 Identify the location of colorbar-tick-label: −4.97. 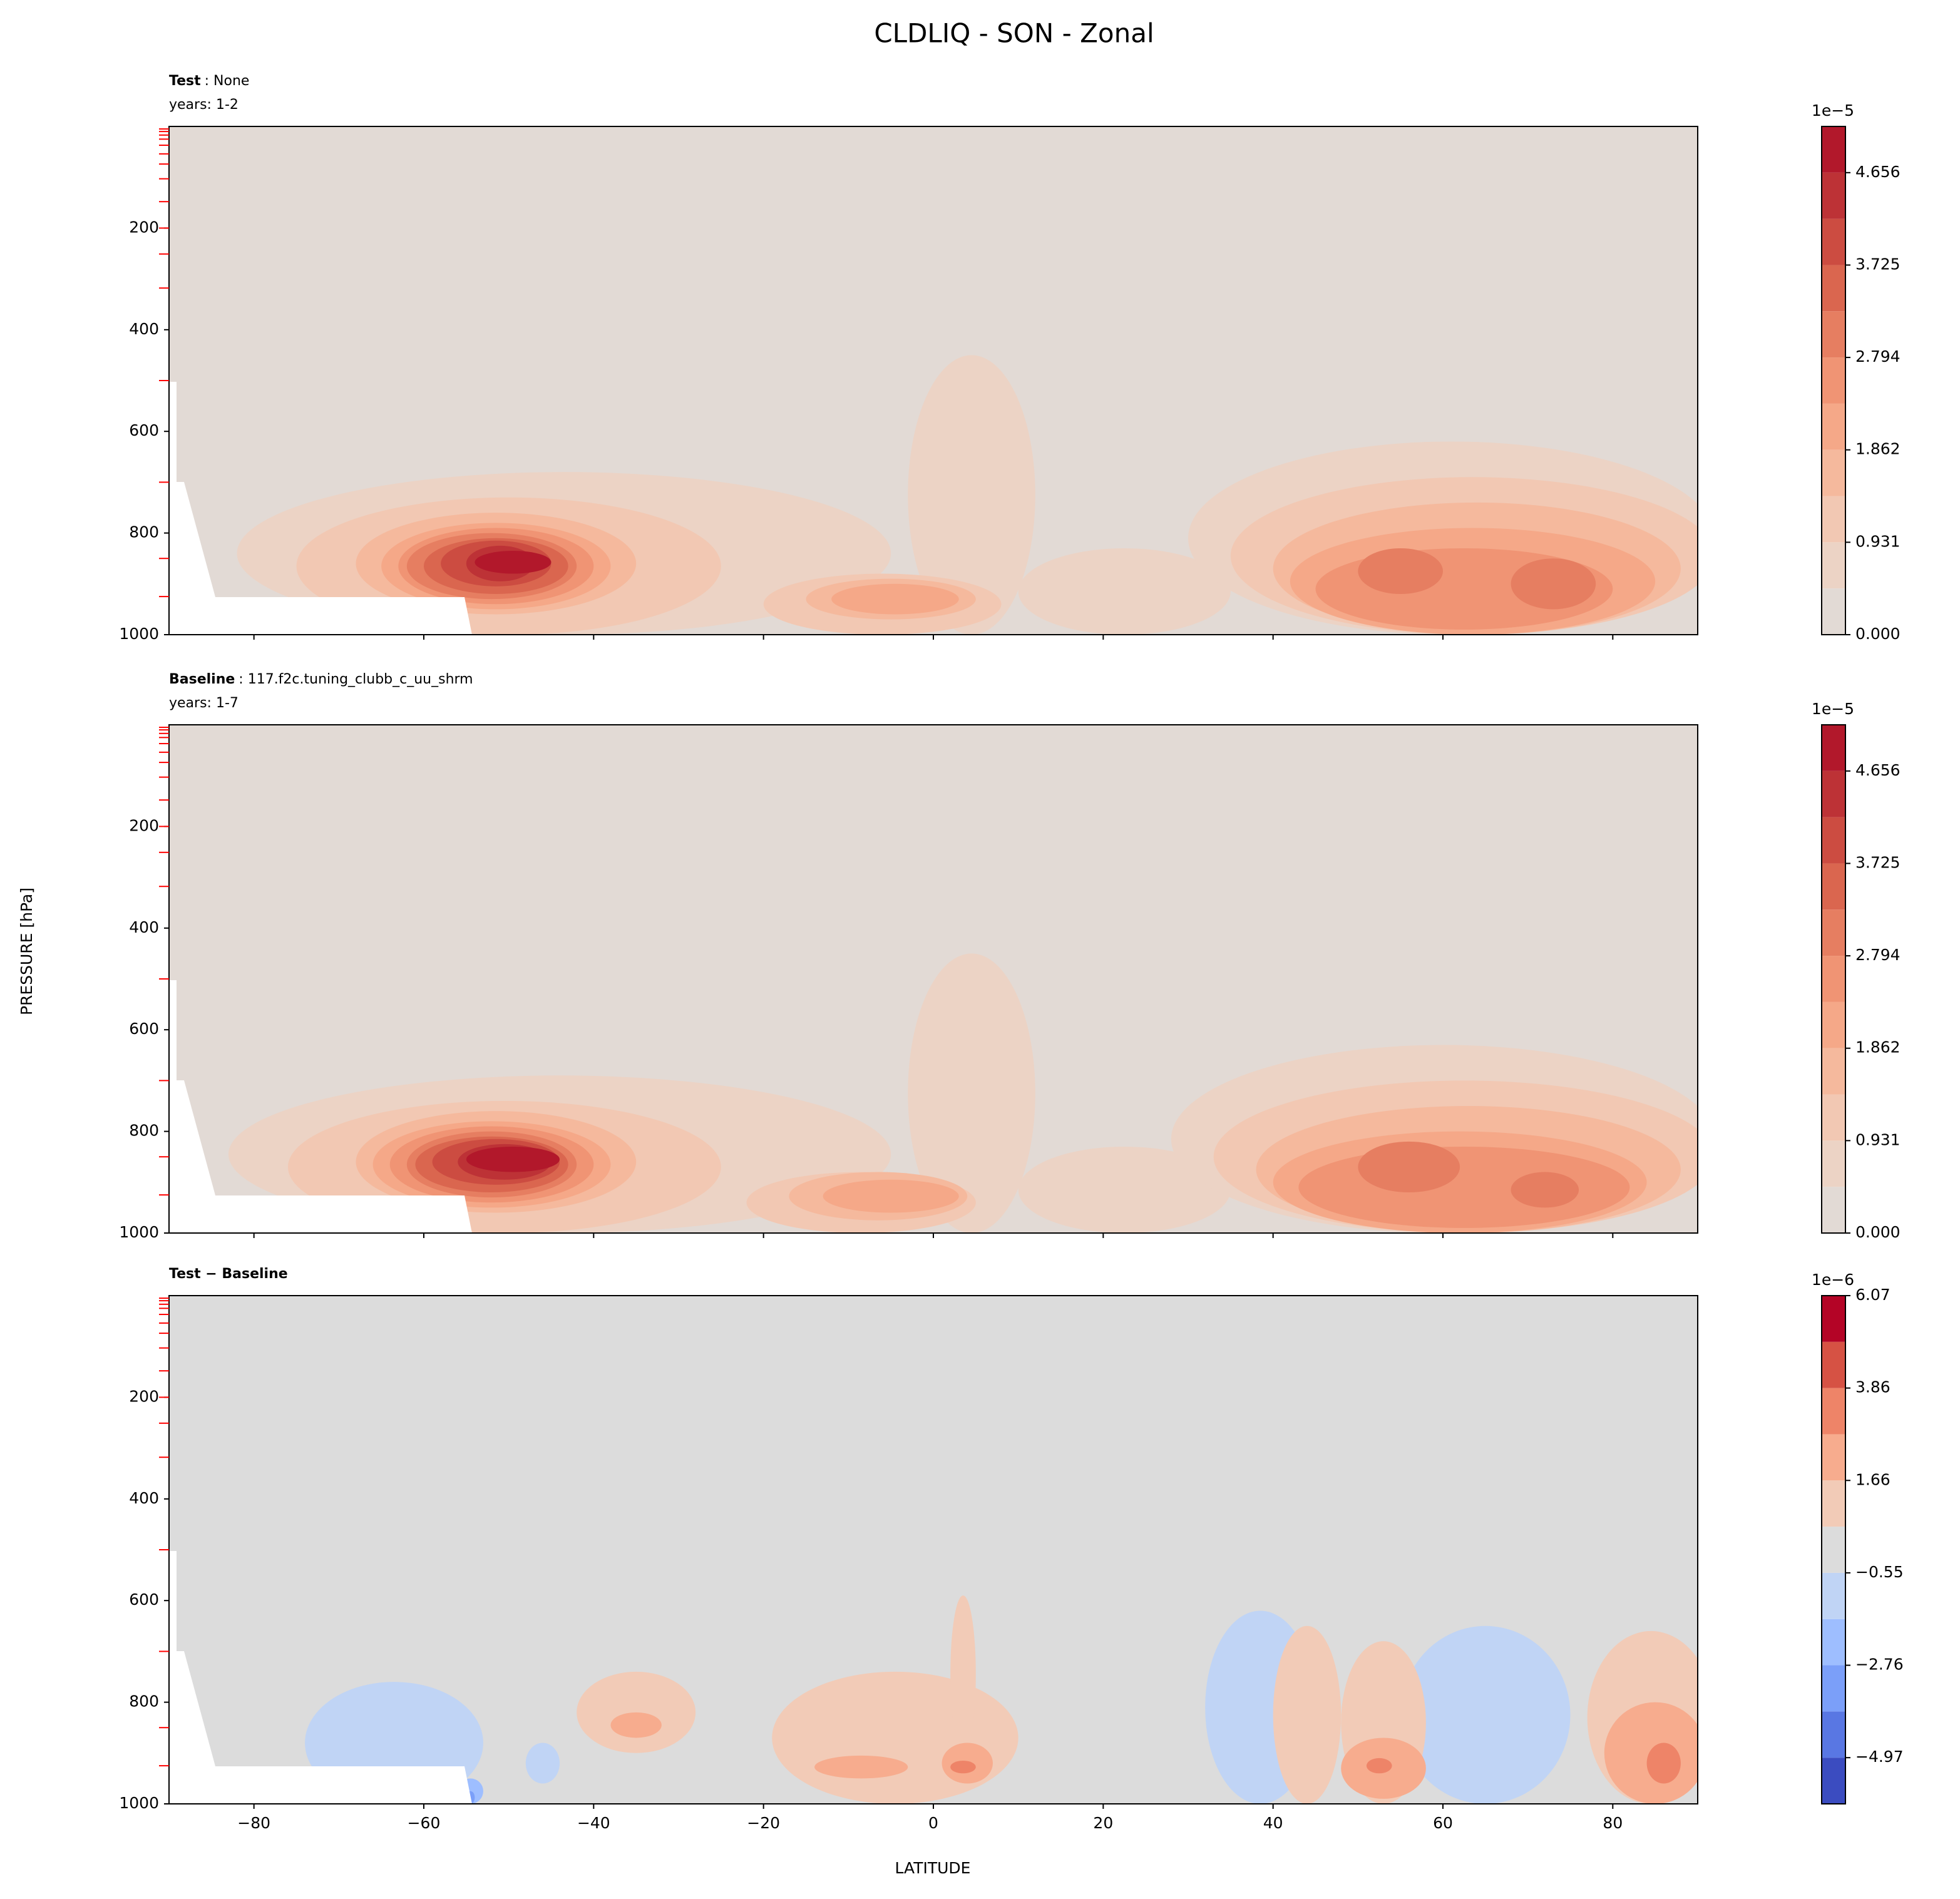
(1879, 1757).